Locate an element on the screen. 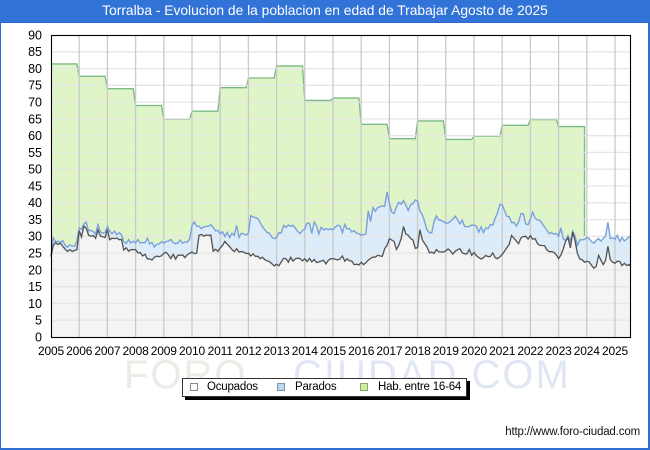 Image resolution: width=650 pixels, height=450 pixels. svg-text: 60 is located at coordinates (35, 136).